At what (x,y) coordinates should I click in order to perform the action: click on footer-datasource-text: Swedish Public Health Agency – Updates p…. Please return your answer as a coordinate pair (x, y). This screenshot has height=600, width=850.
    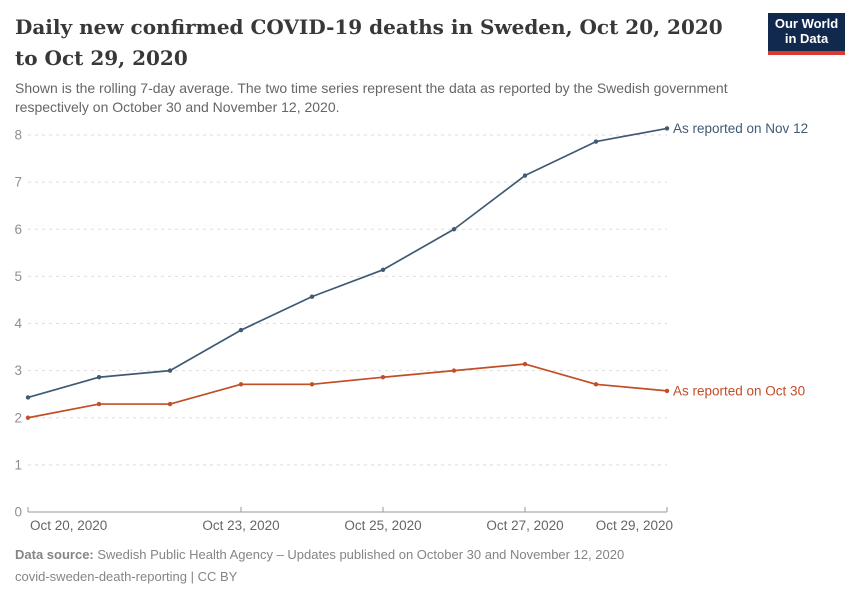
    Looking at the image, I should click on (359, 554).